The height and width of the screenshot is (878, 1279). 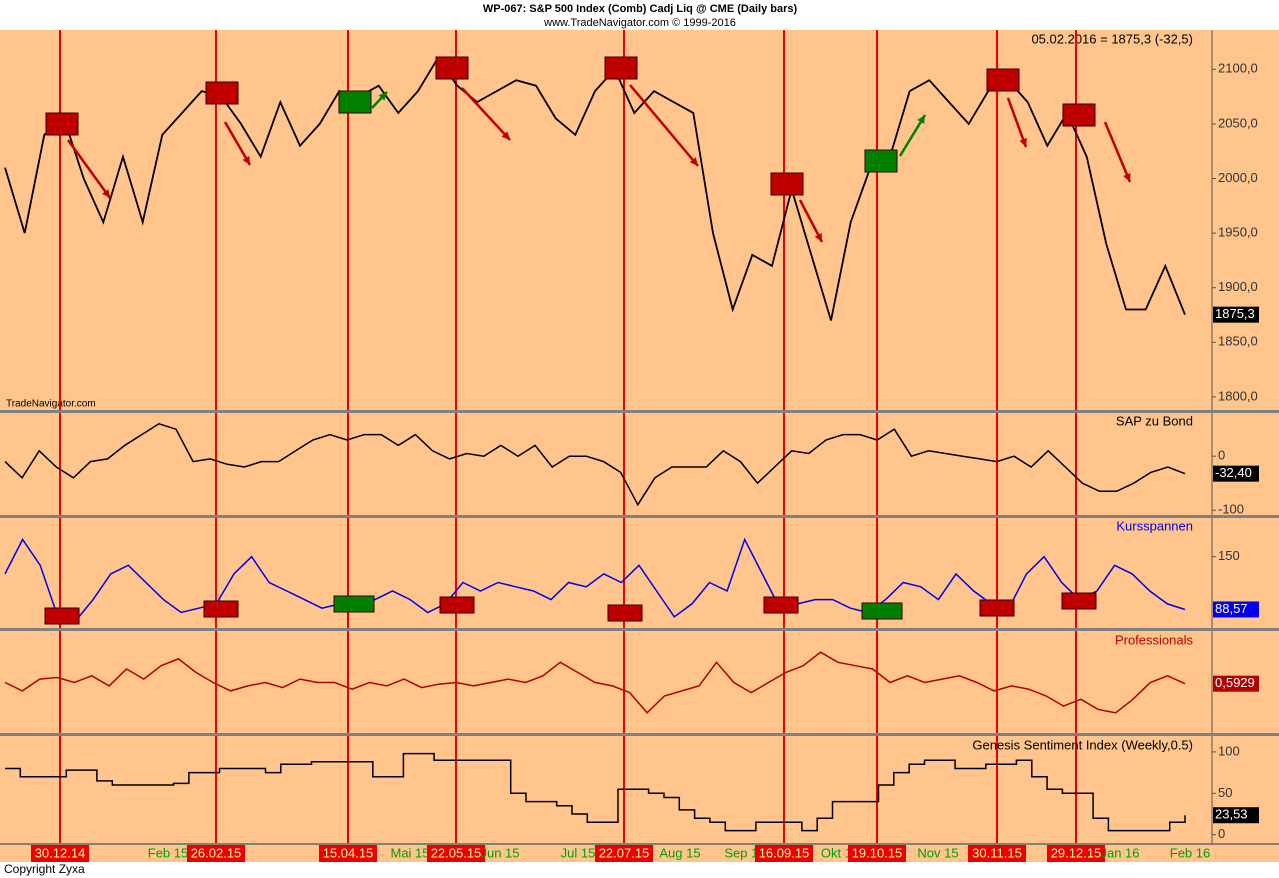 What do you see at coordinates (1154, 420) in the screenshot?
I see `panel-title: SAP zu Bond` at bounding box center [1154, 420].